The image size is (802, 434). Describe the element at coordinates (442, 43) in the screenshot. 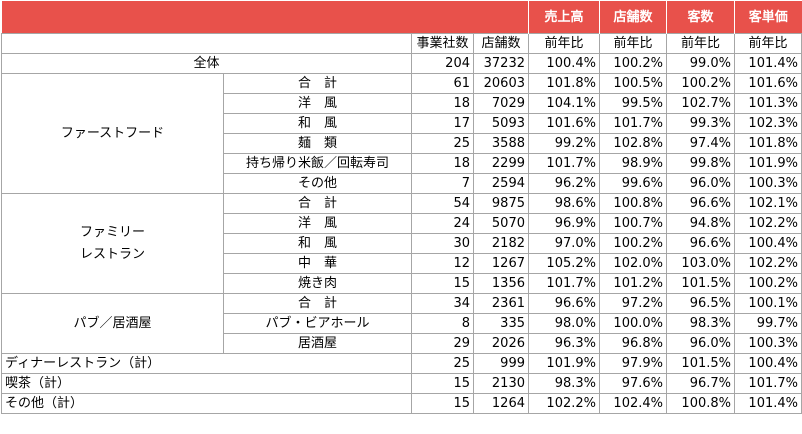

I see `sub-header-cell: 事業社数` at that location.